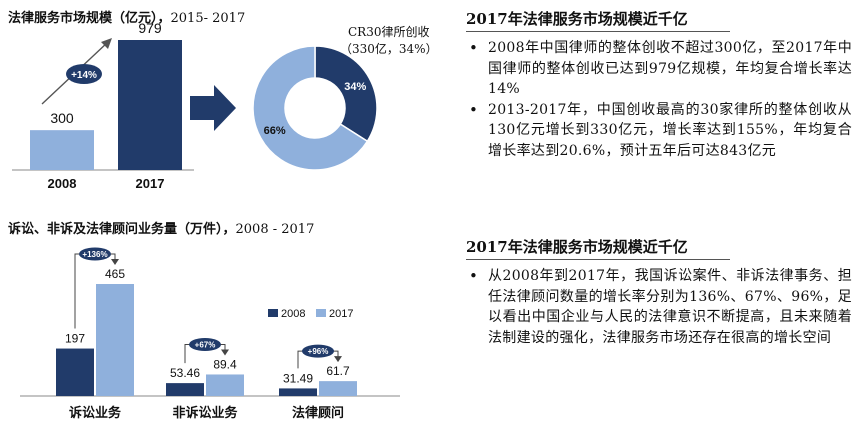 The image size is (864, 430). I want to click on growth-arrow-group: +14%, so click(76, 71).